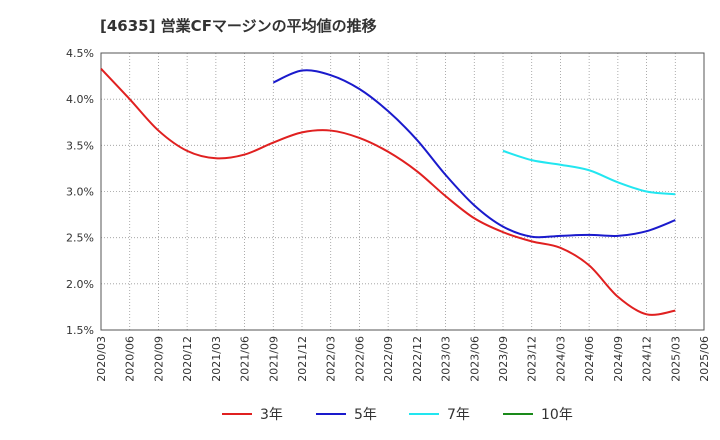 Image resolution: width=720 pixels, height=440 pixels. I want to click on x-tick-label: 2020/12, so click(187, 359).